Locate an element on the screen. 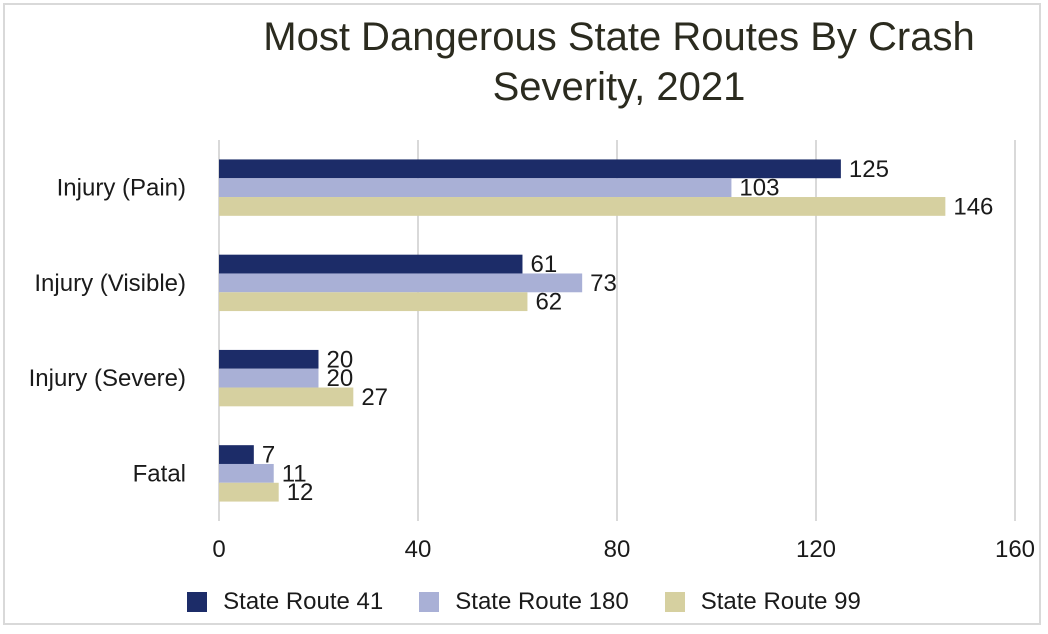 The width and height of the screenshot is (1048, 634). legend-label-series-2: State Route 180 is located at coordinates (542, 601).